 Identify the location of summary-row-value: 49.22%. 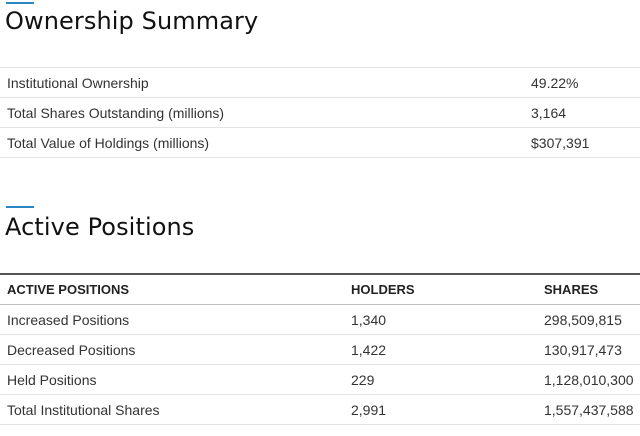
(585, 82).